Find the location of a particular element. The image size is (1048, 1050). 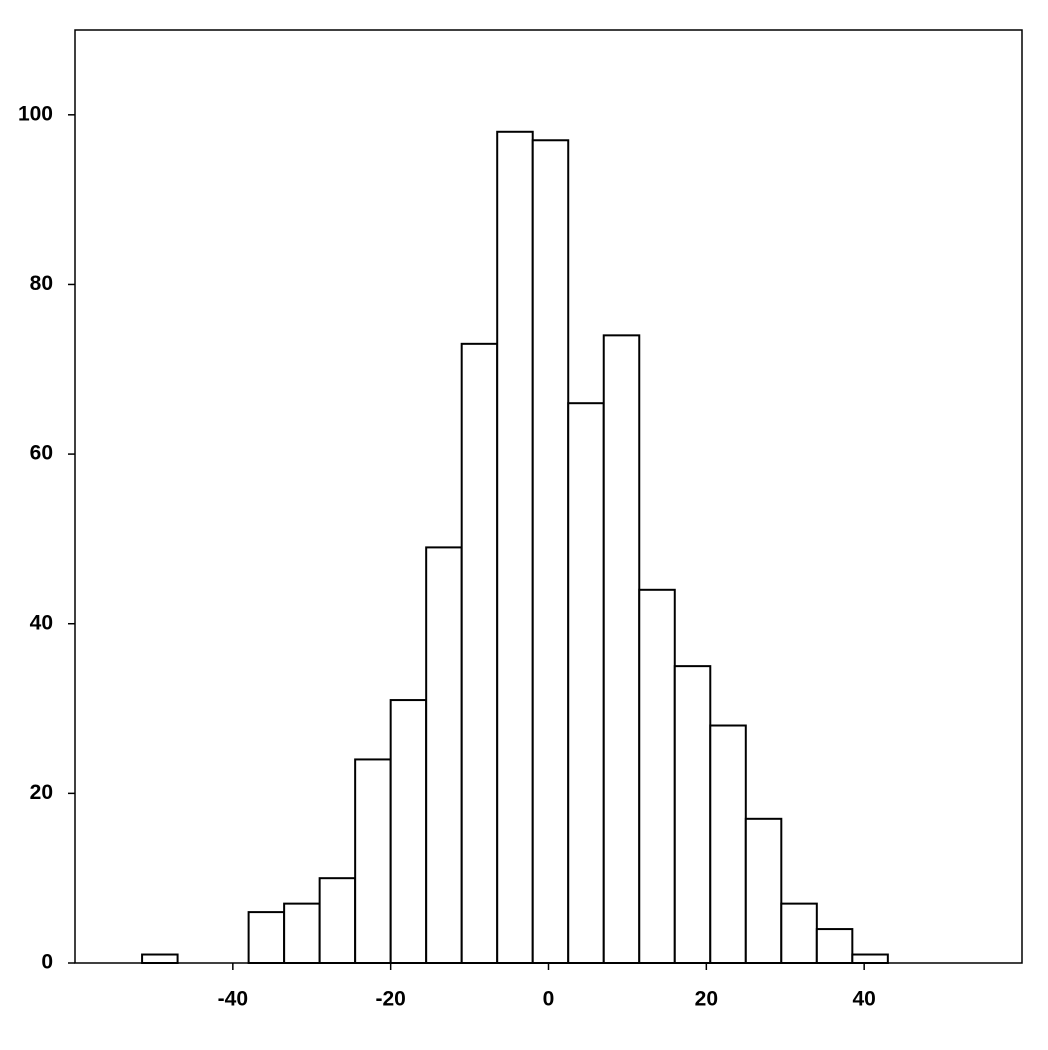

x-tick-label: 20 is located at coordinates (706, 999).